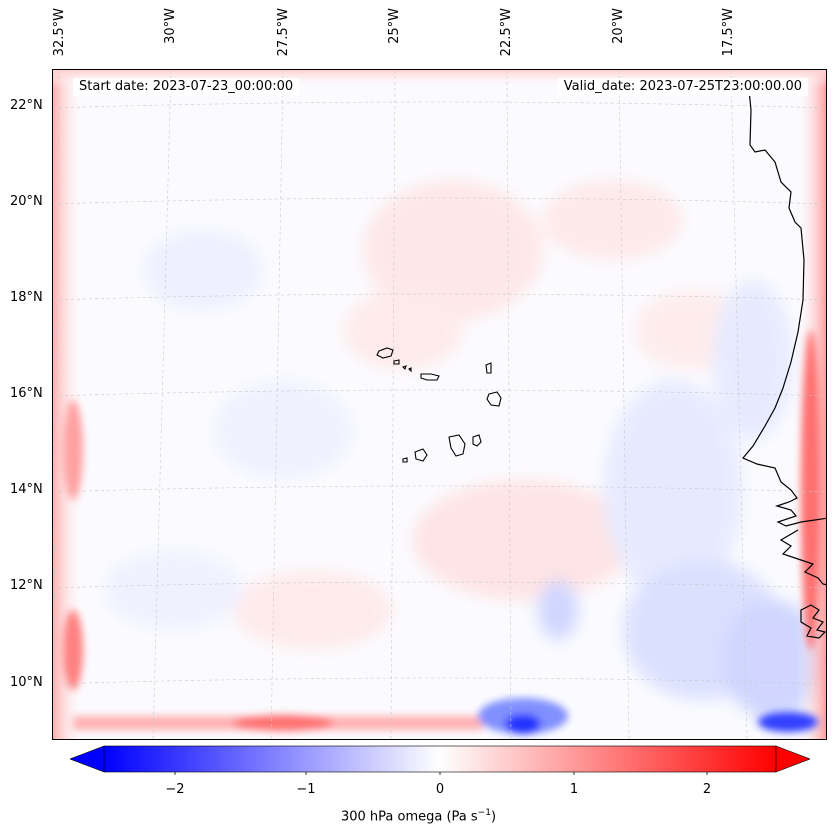 The height and width of the screenshot is (839, 837). Describe the element at coordinates (682, 87) in the screenshot. I see `valid-date-label: Valid_date: 2023-07-25T23:00:00.00` at that location.